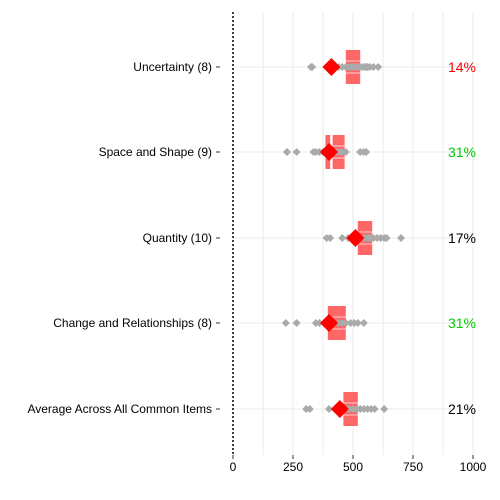  I want to click on percent-label: 21%, so click(462, 409).